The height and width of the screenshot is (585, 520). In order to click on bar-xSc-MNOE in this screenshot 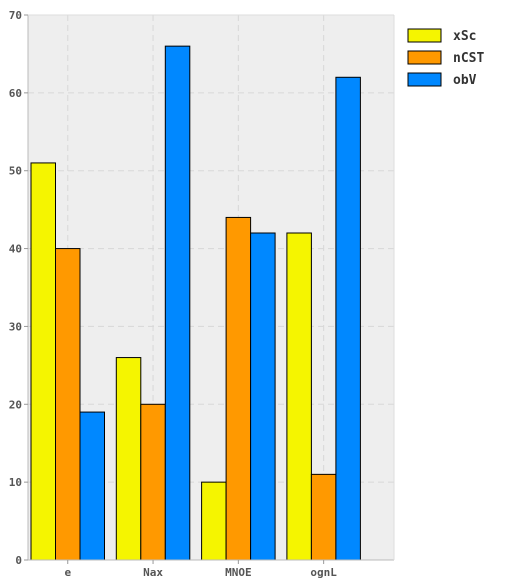, I will do `click(214, 521)`.